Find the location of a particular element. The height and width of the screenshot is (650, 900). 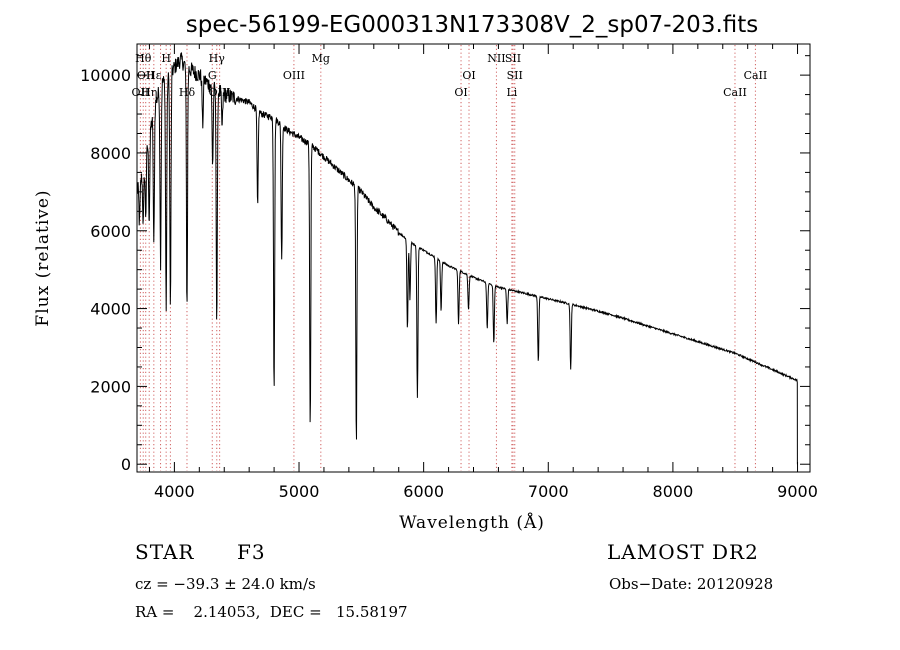

coordinates-label: RA = 2.14053, DEC = 15.58197 is located at coordinates (271, 612).